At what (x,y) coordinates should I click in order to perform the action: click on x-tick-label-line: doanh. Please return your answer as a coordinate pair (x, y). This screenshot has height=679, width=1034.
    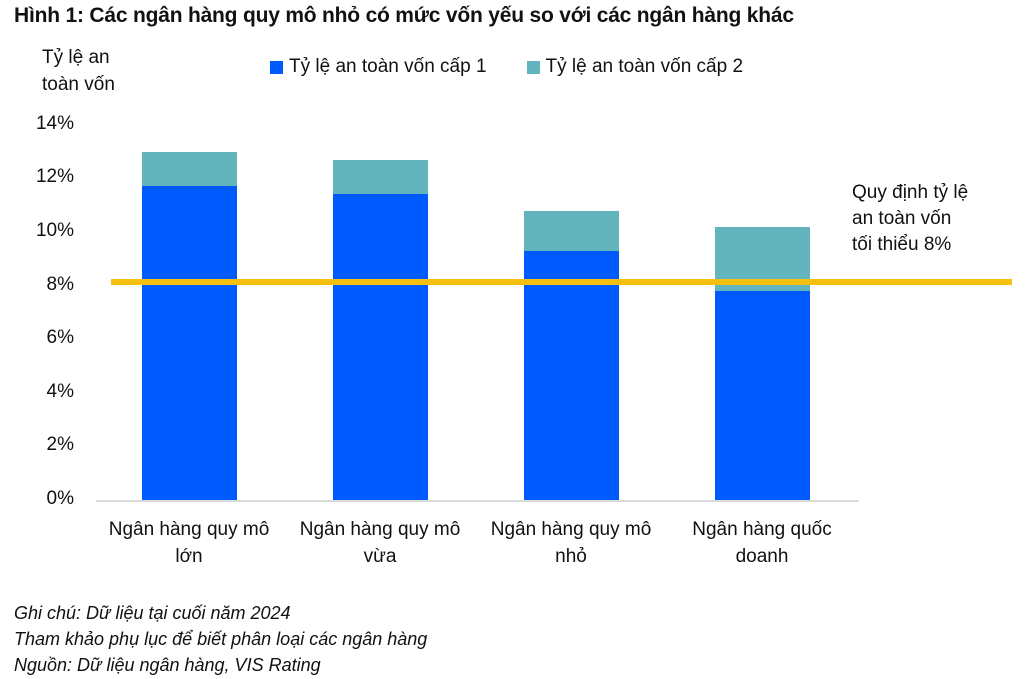
    Looking at the image, I should click on (762, 556).